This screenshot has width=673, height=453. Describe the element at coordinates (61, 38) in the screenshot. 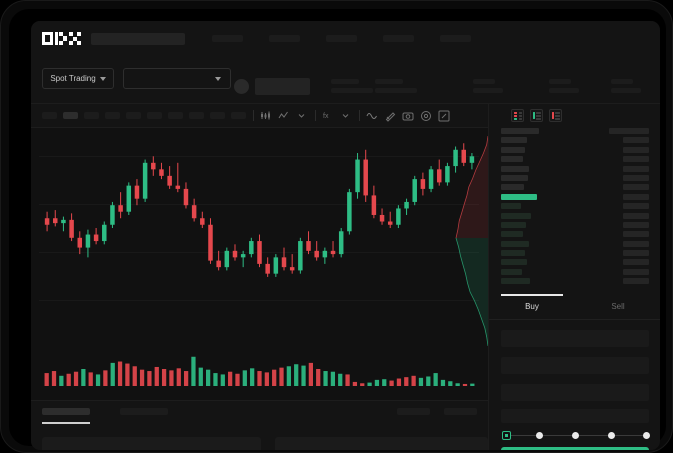

I see `okx-logo` at that location.